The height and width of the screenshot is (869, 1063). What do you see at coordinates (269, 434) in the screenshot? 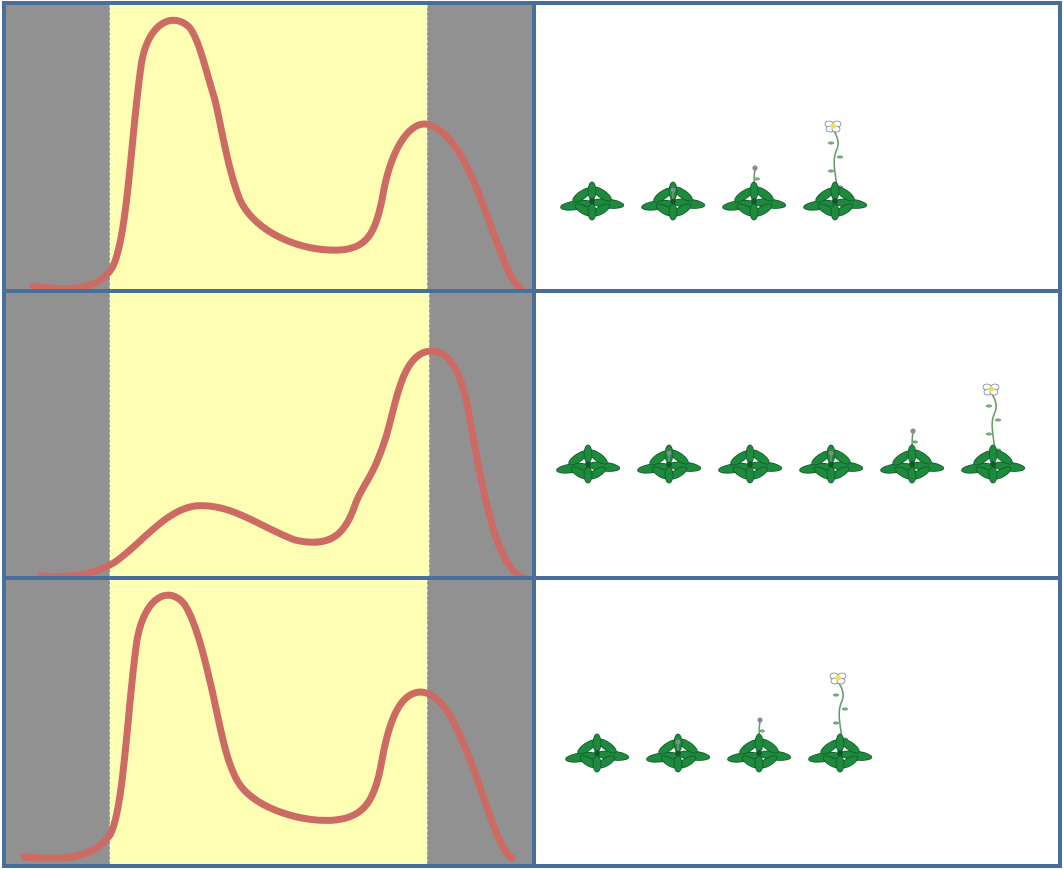
I see `panel-2-light` at bounding box center [269, 434].